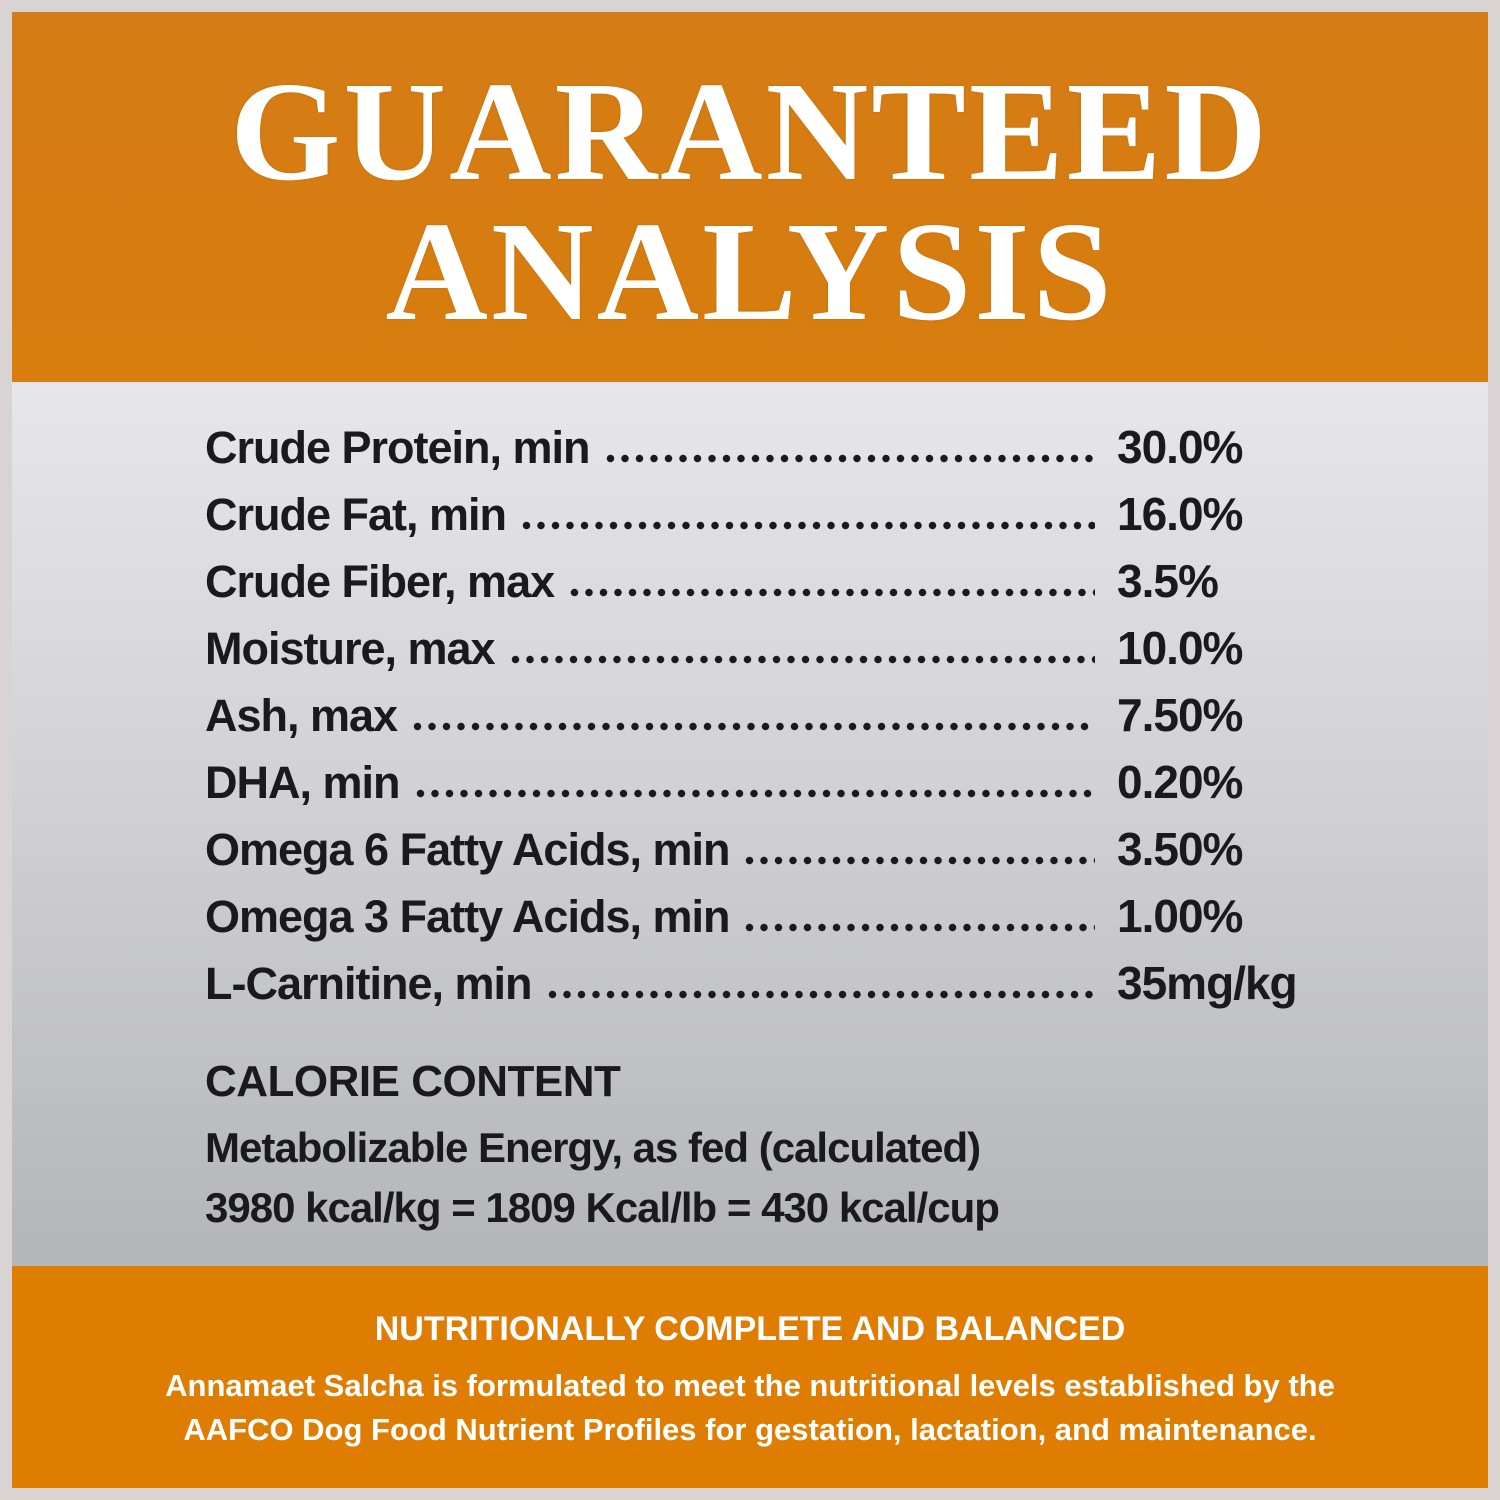  What do you see at coordinates (750, 1329) in the screenshot?
I see `footer-heading: NUTRITIONALLY COMPLETE AND BALANCED` at bounding box center [750, 1329].